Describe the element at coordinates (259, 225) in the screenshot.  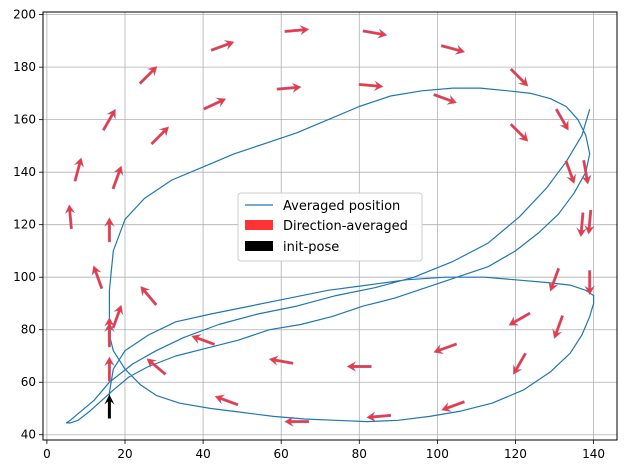
I see `legend-arrow-swatch` at that location.